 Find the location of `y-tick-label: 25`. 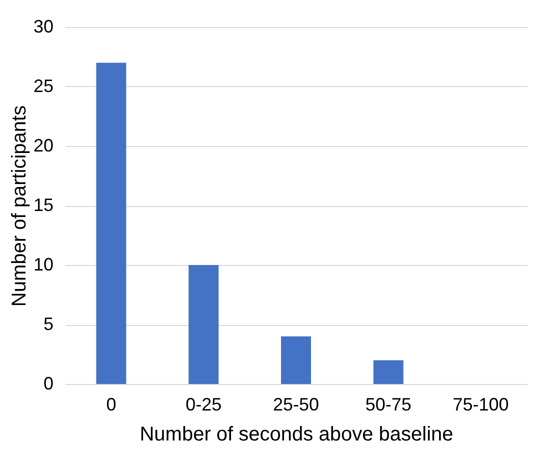

y-tick-label: 25 is located at coordinates (43, 86).